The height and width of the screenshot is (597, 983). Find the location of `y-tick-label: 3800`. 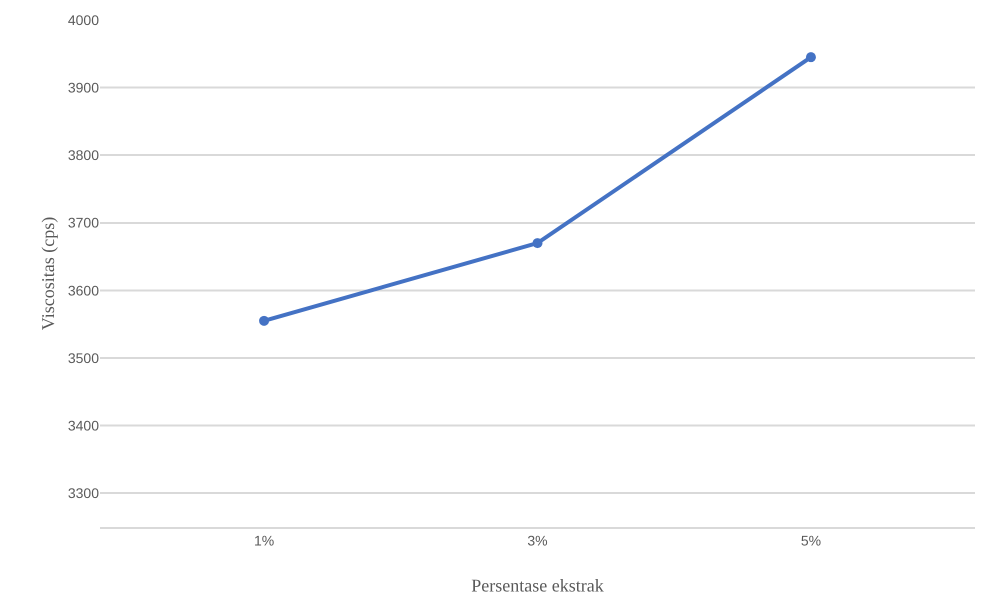

y-tick-label: 3800 is located at coordinates (84, 155).